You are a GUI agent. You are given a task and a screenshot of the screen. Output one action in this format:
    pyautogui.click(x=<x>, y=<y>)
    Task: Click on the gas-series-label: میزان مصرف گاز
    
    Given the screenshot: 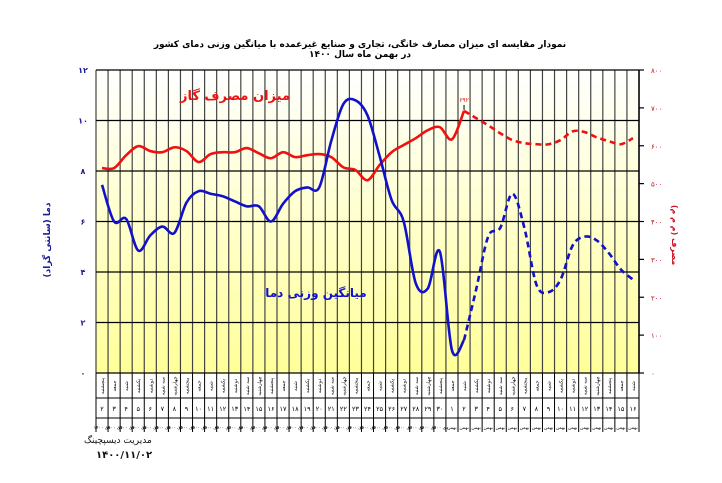 What is the action you would take?
    pyautogui.click(x=234, y=96)
    